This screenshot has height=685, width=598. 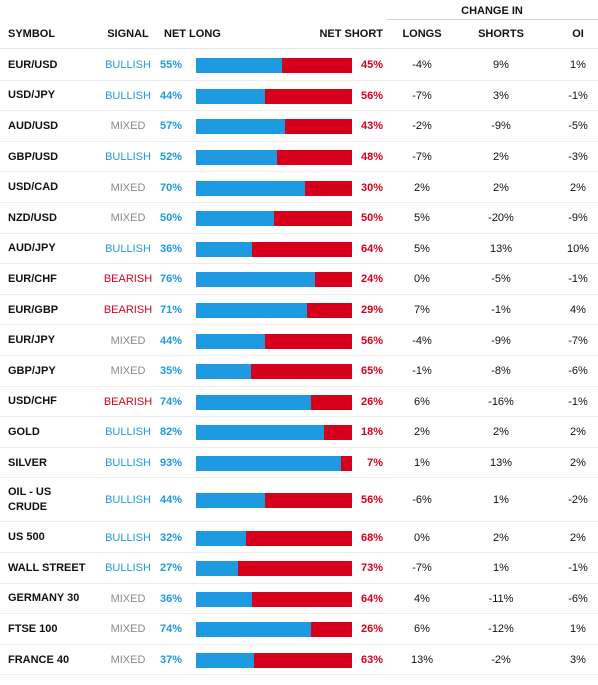 I want to click on table-row: GERMANY 30 MIXED 36% 64% 4% -11% -6%, so click(x=299, y=599).